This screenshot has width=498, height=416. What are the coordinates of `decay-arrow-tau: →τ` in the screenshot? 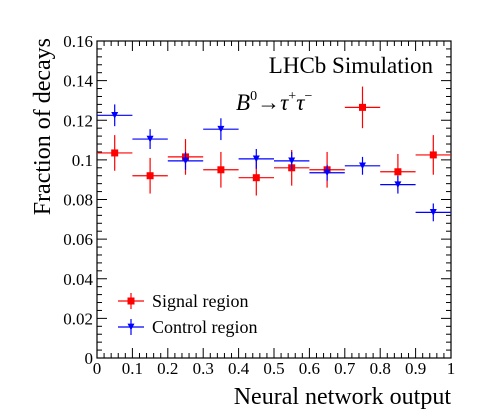 It's located at (273, 102).